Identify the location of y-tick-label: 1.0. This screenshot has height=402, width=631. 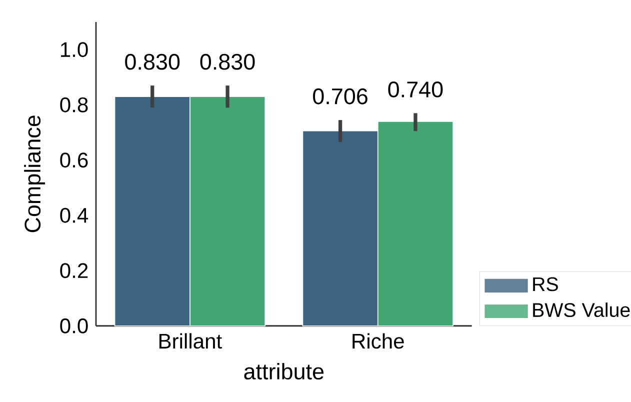
(74, 50).